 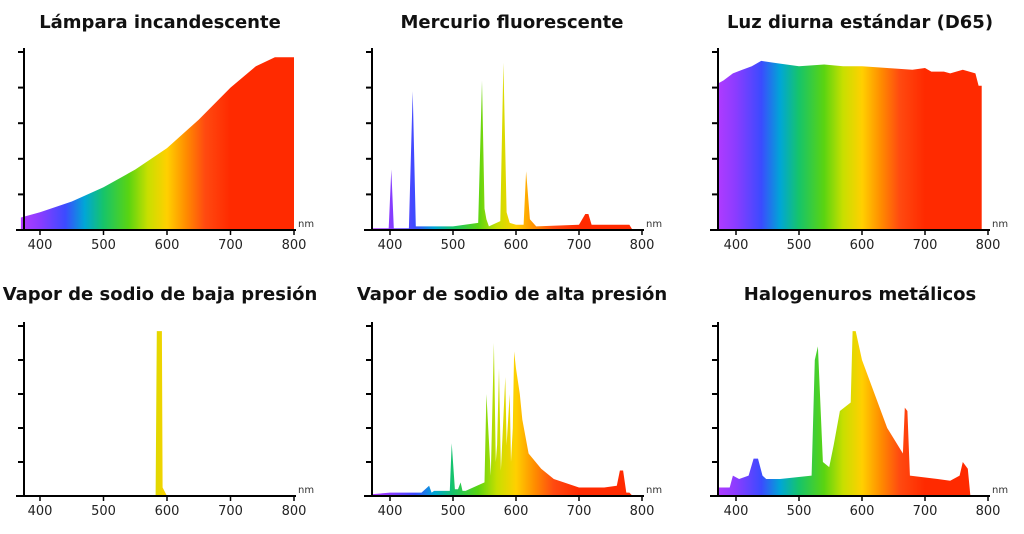 I want to click on chart-panel-incandescent: Lámpara incandescente 400 500 600 700 800 nm, so click(x=160, y=137).